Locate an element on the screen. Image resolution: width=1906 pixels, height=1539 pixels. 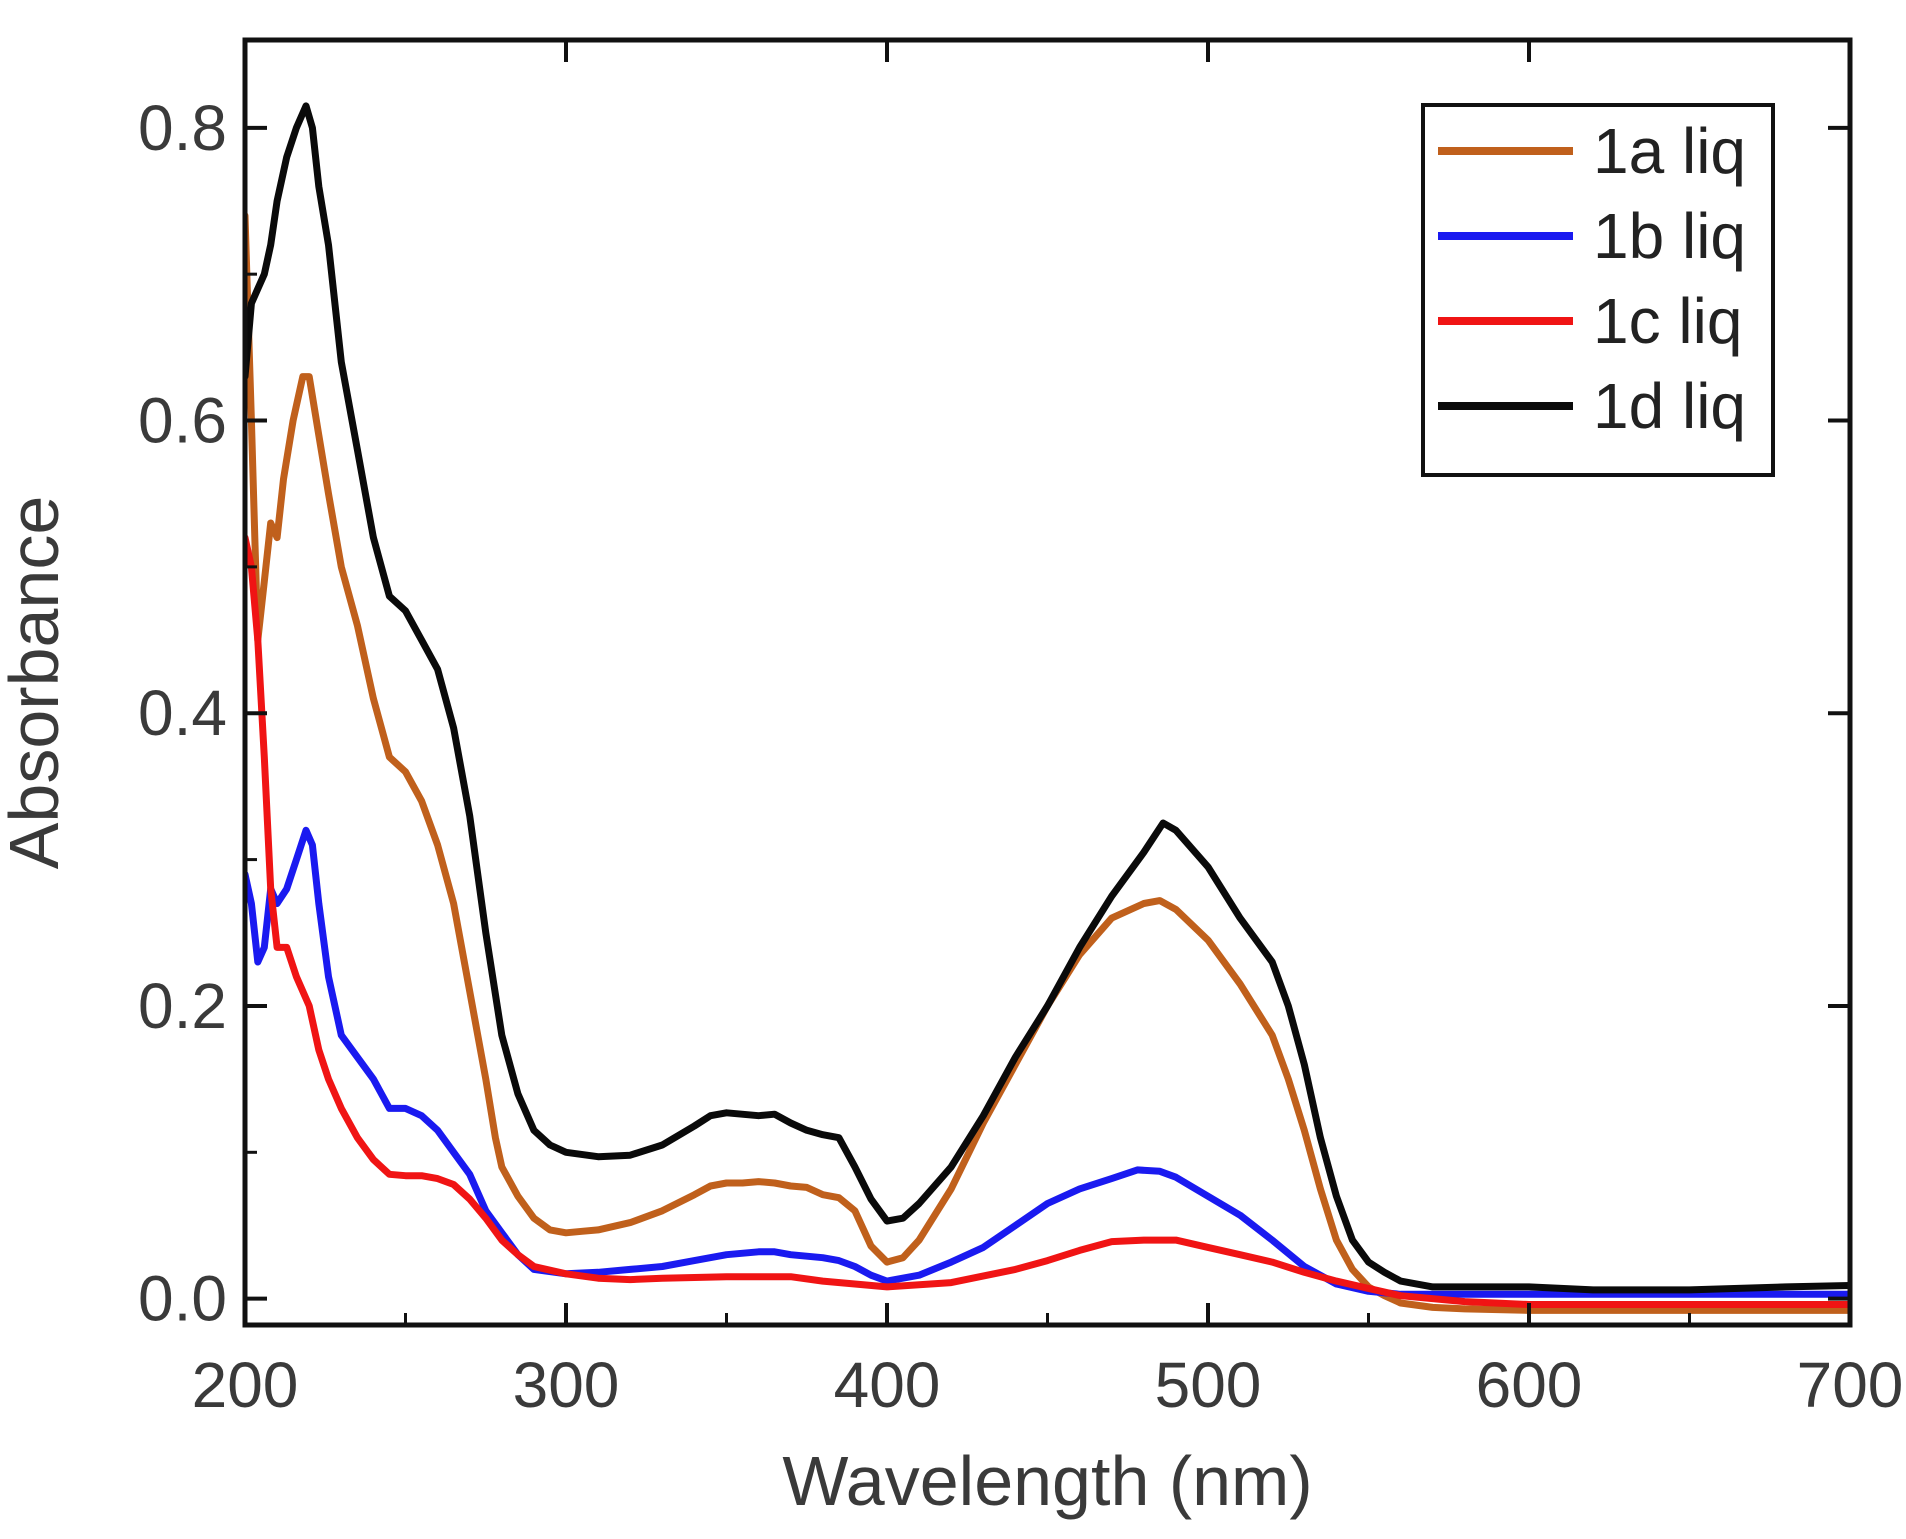
legend-label-1a-liq: 1a liq is located at coordinates (1669, 151).